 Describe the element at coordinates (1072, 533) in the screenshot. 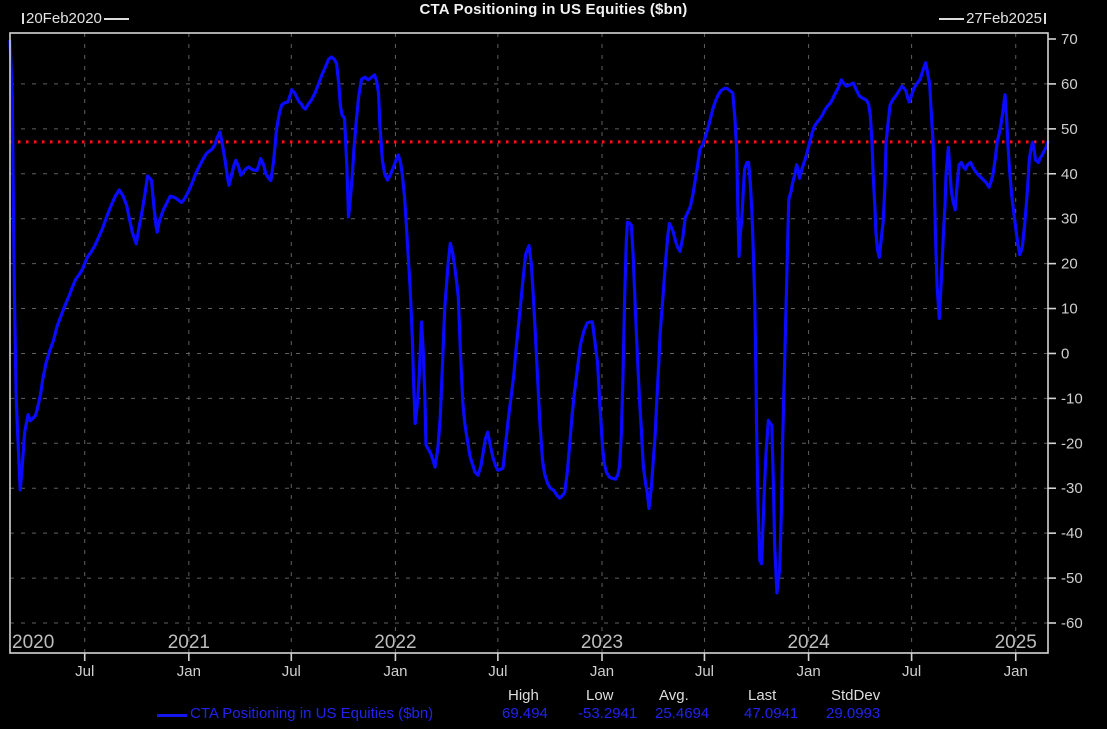

I see `y-axis-tick-label: -40` at that location.